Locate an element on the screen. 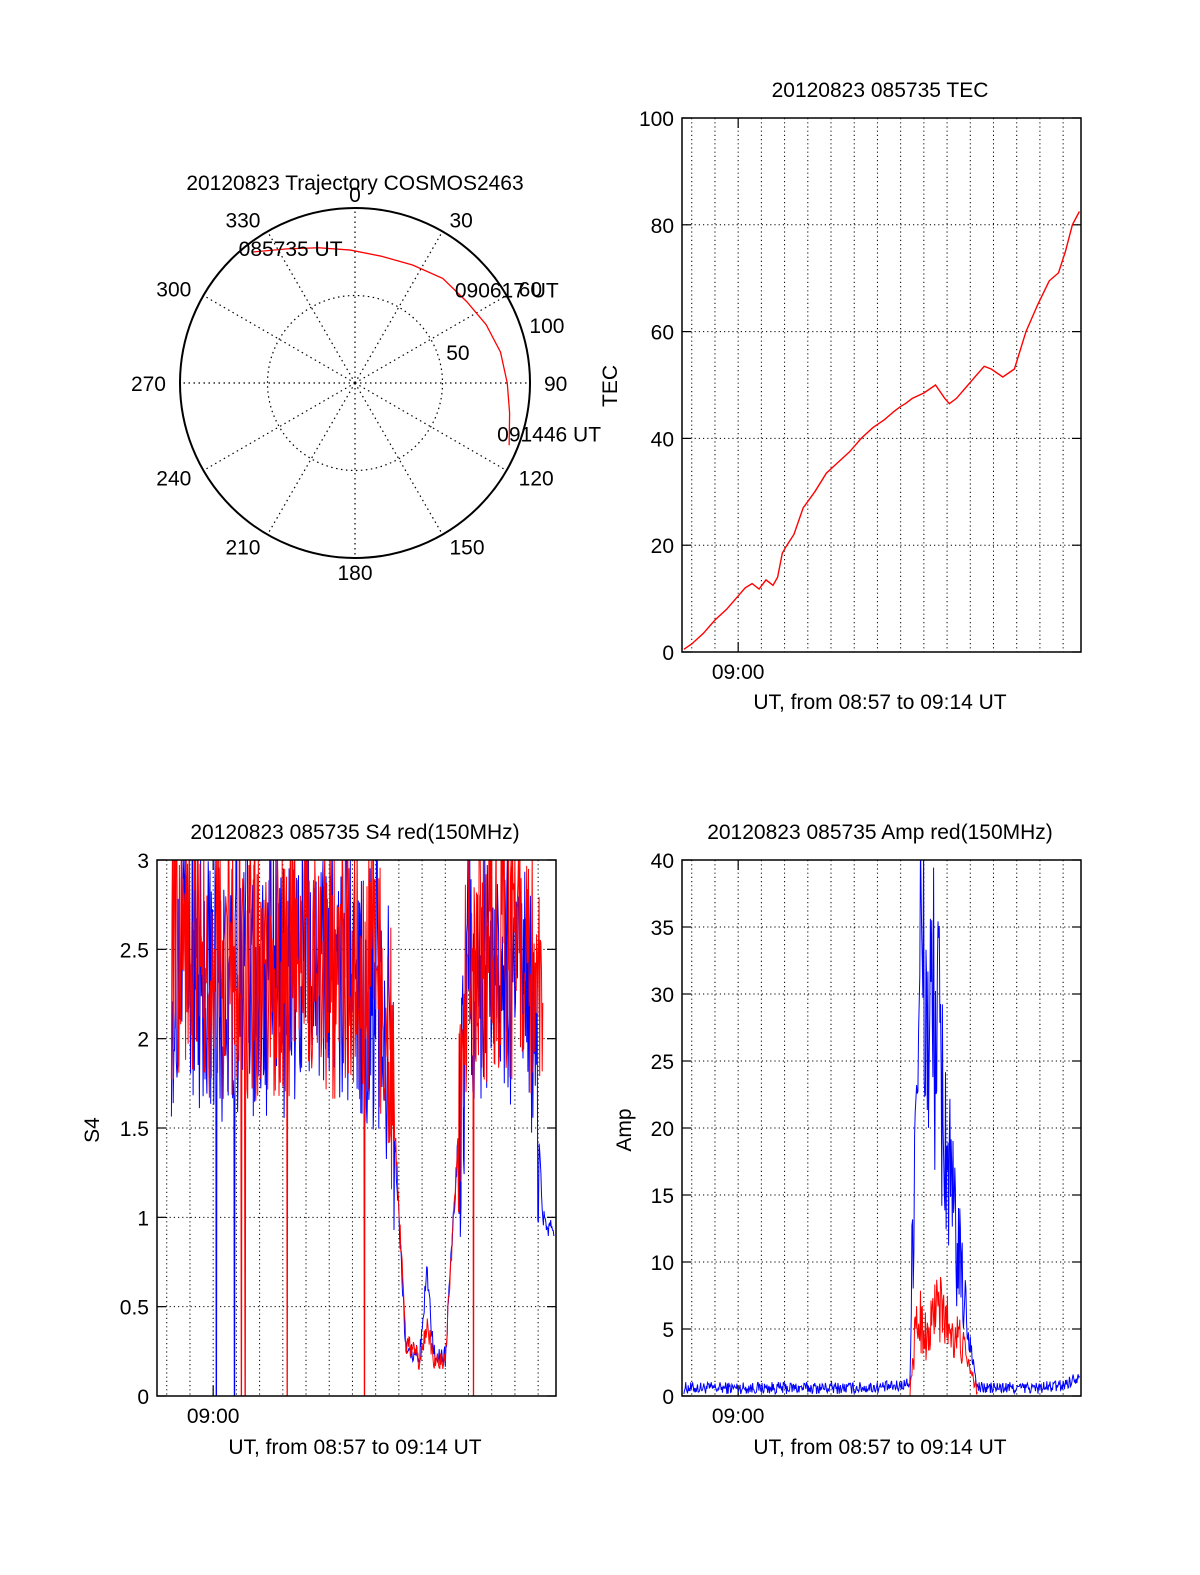 The width and height of the screenshot is (1200, 1575). polar-azimuth-label: 120 is located at coordinates (536, 479).